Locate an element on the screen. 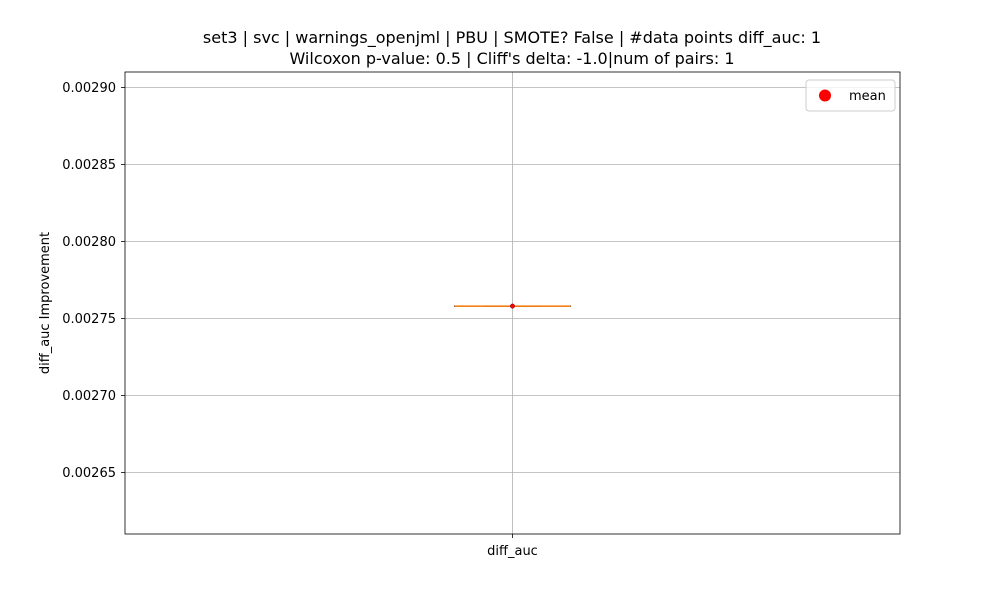 The height and width of the screenshot is (600, 1000). y-tick-label: 0.00270 is located at coordinates (89, 396).